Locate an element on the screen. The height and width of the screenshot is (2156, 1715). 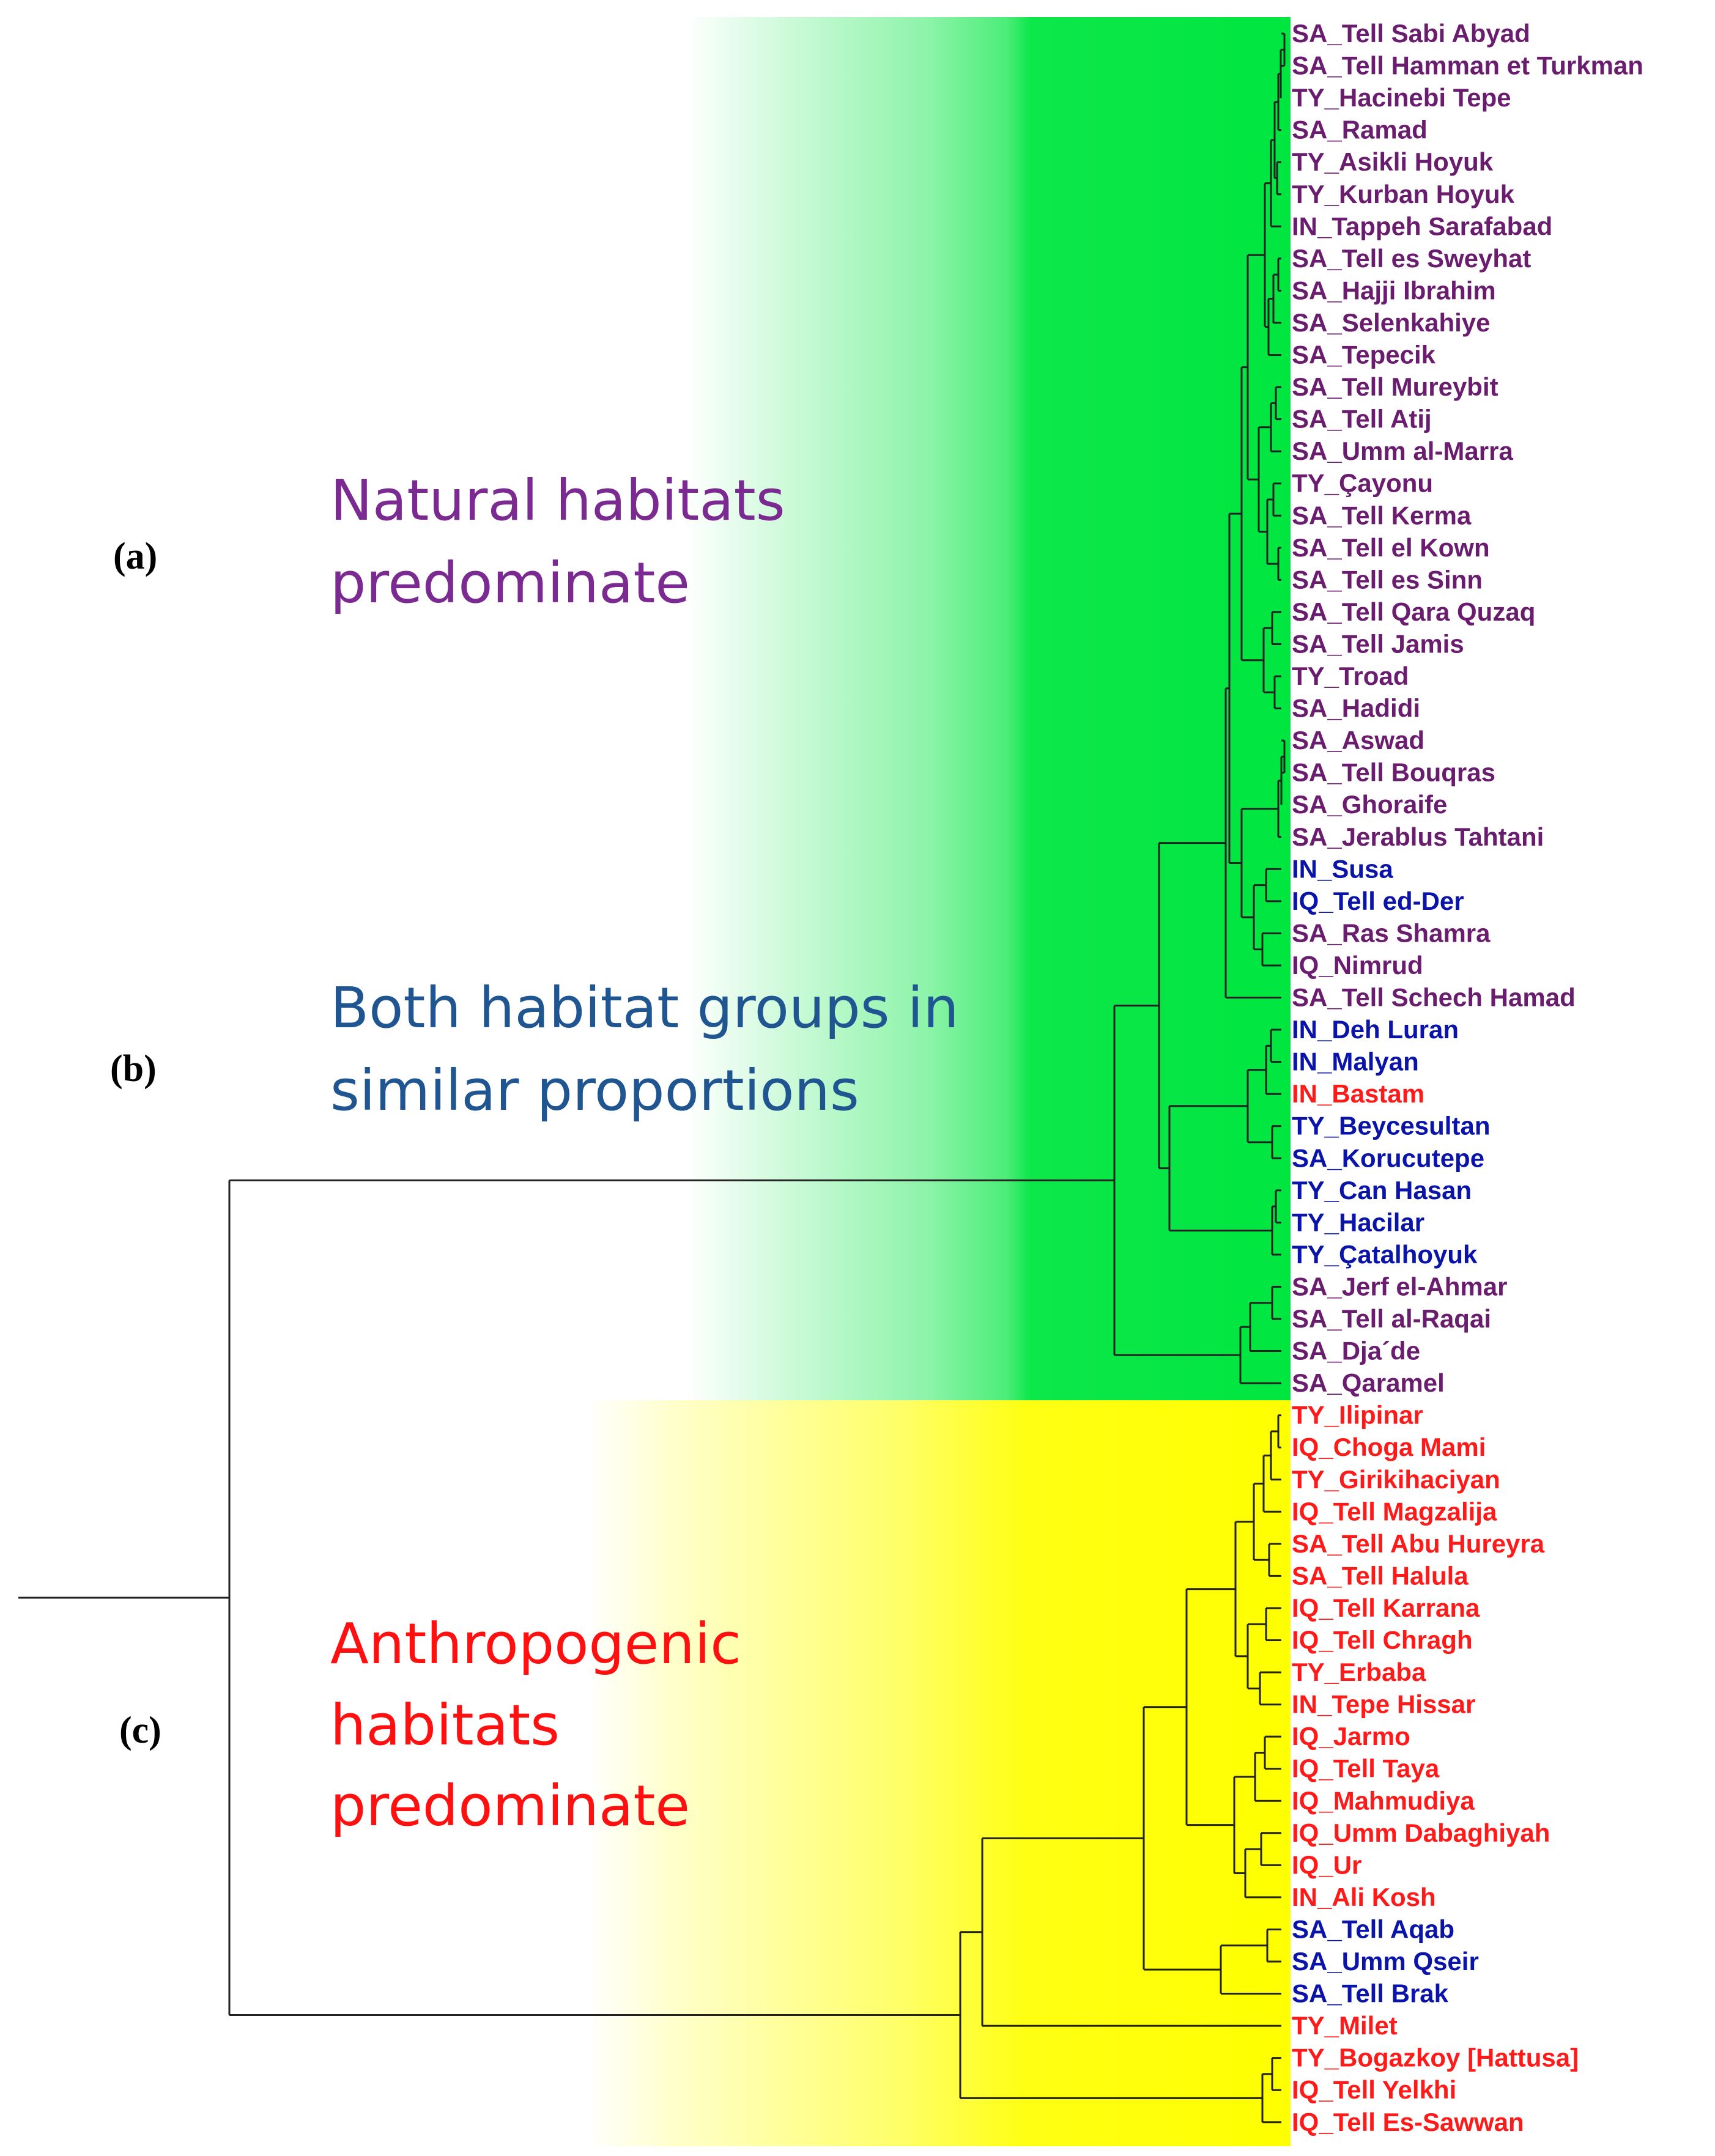
leaf-label: TY_Girikihaciyan is located at coordinates (1396, 1479).